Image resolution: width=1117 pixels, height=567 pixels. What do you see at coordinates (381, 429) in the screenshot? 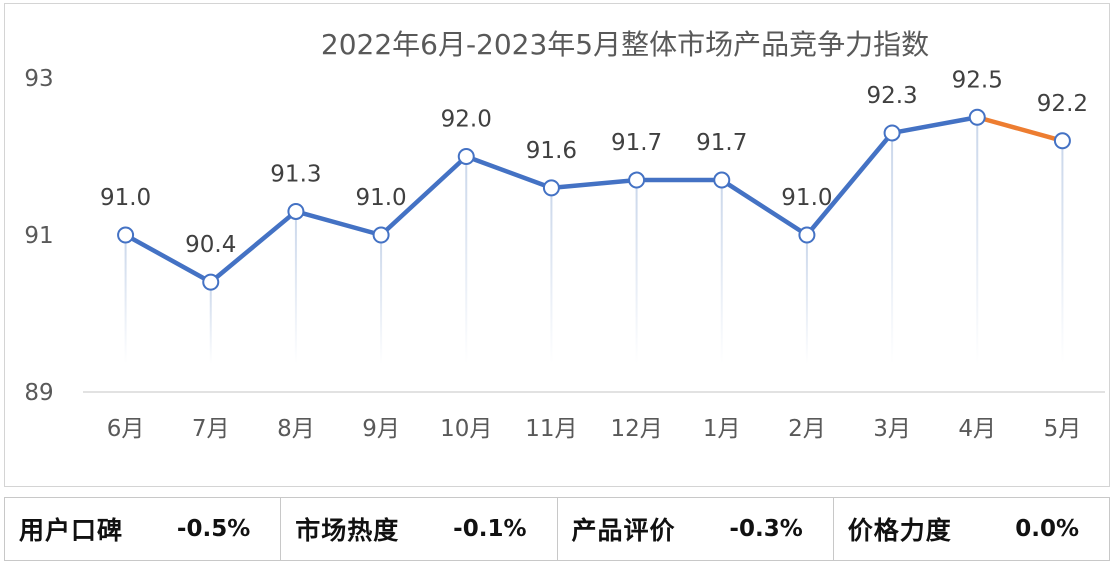
I see `x-tick-label: 9月` at bounding box center [381, 429].